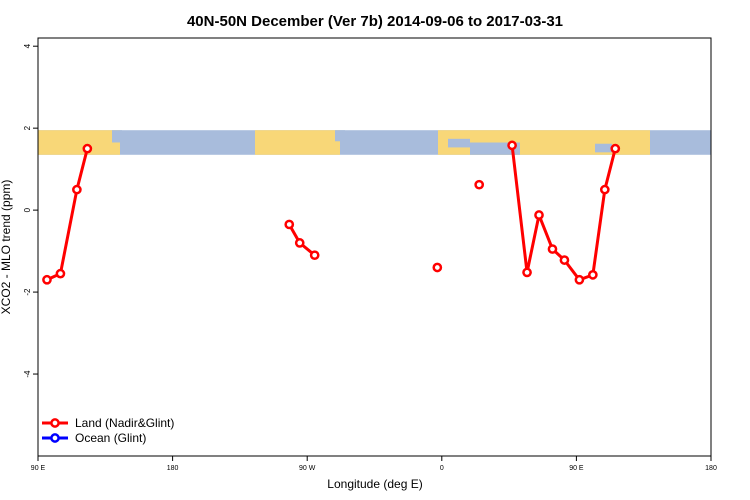  I want to click on y-tick-label: 0, so click(27, 209).